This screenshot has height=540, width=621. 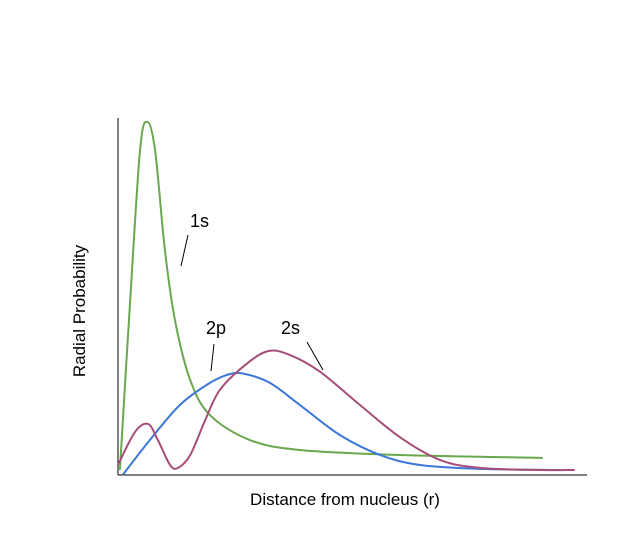 What do you see at coordinates (212, 357) in the screenshot?
I see `annotation-2p-pointer` at bounding box center [212, 357].